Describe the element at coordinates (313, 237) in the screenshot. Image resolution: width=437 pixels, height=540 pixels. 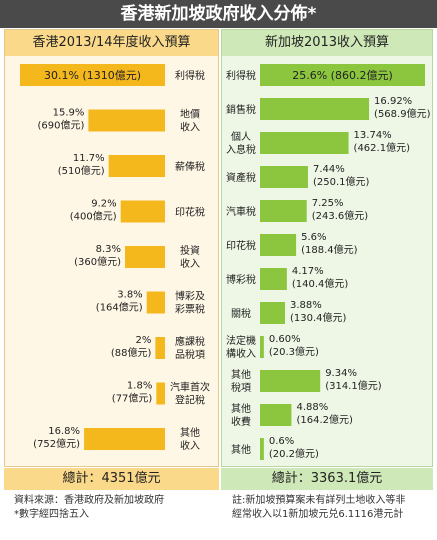
I see `sg-pct-label: 5.6%` at that location.